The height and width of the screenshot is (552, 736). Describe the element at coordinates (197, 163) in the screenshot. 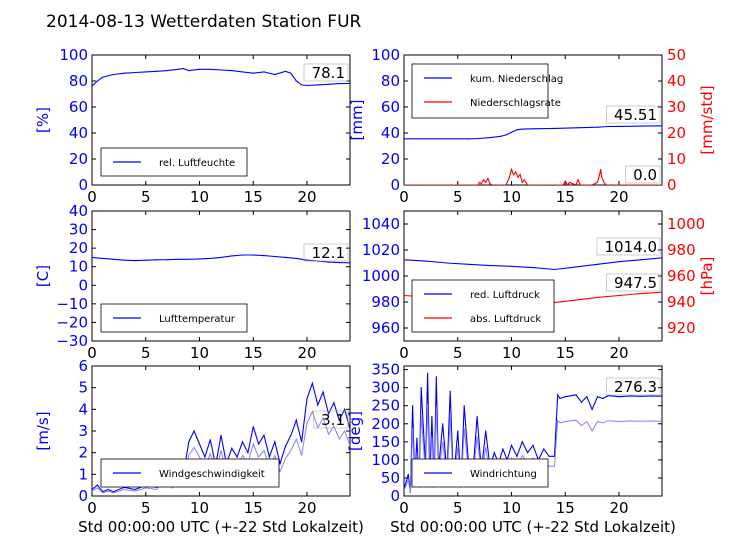

I see `legend-entry: rel. Luftfeuchte` at that location.